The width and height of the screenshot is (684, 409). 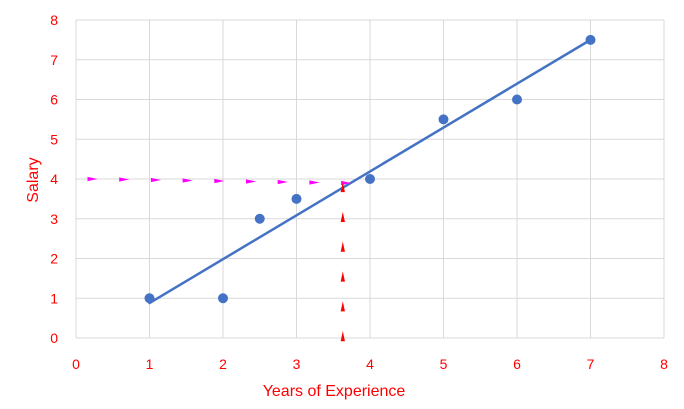 I want to click on y-tick-label: 3, so click(x=54, y=219).